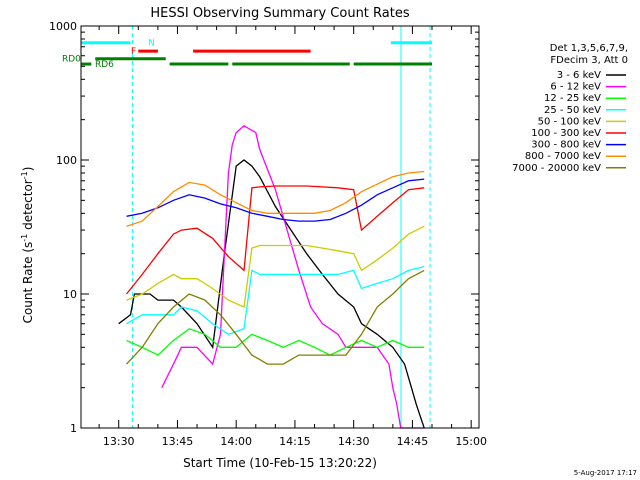  What do you see at coordinates (579, 75) in the screenshot?
I see `legend-label-1: 3 - 6 keV` at bounding box center [579, 75].